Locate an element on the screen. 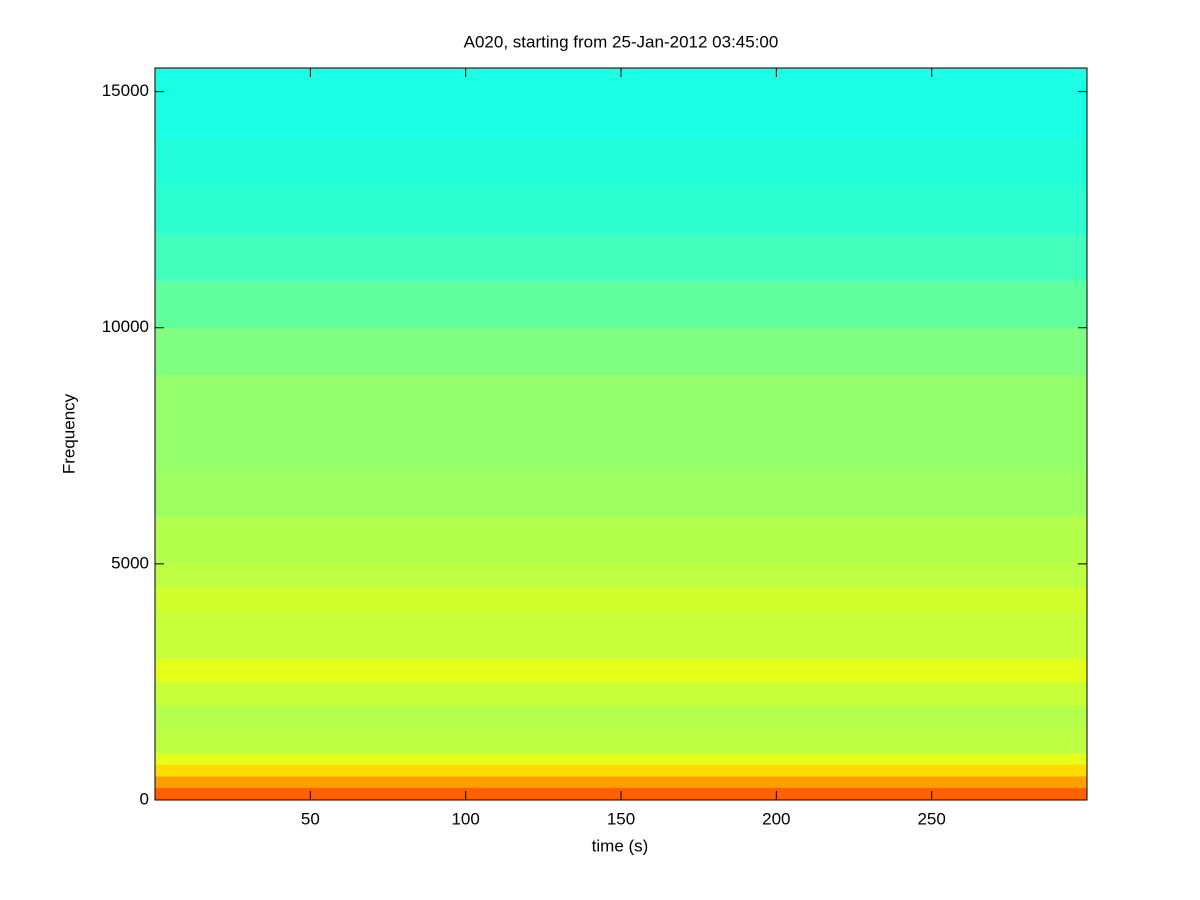 This screenshot has height=900, width=1200. chart-title: A020, starting from 25-Jan-2012 03:45:00 is located at coordinates (621, 41).